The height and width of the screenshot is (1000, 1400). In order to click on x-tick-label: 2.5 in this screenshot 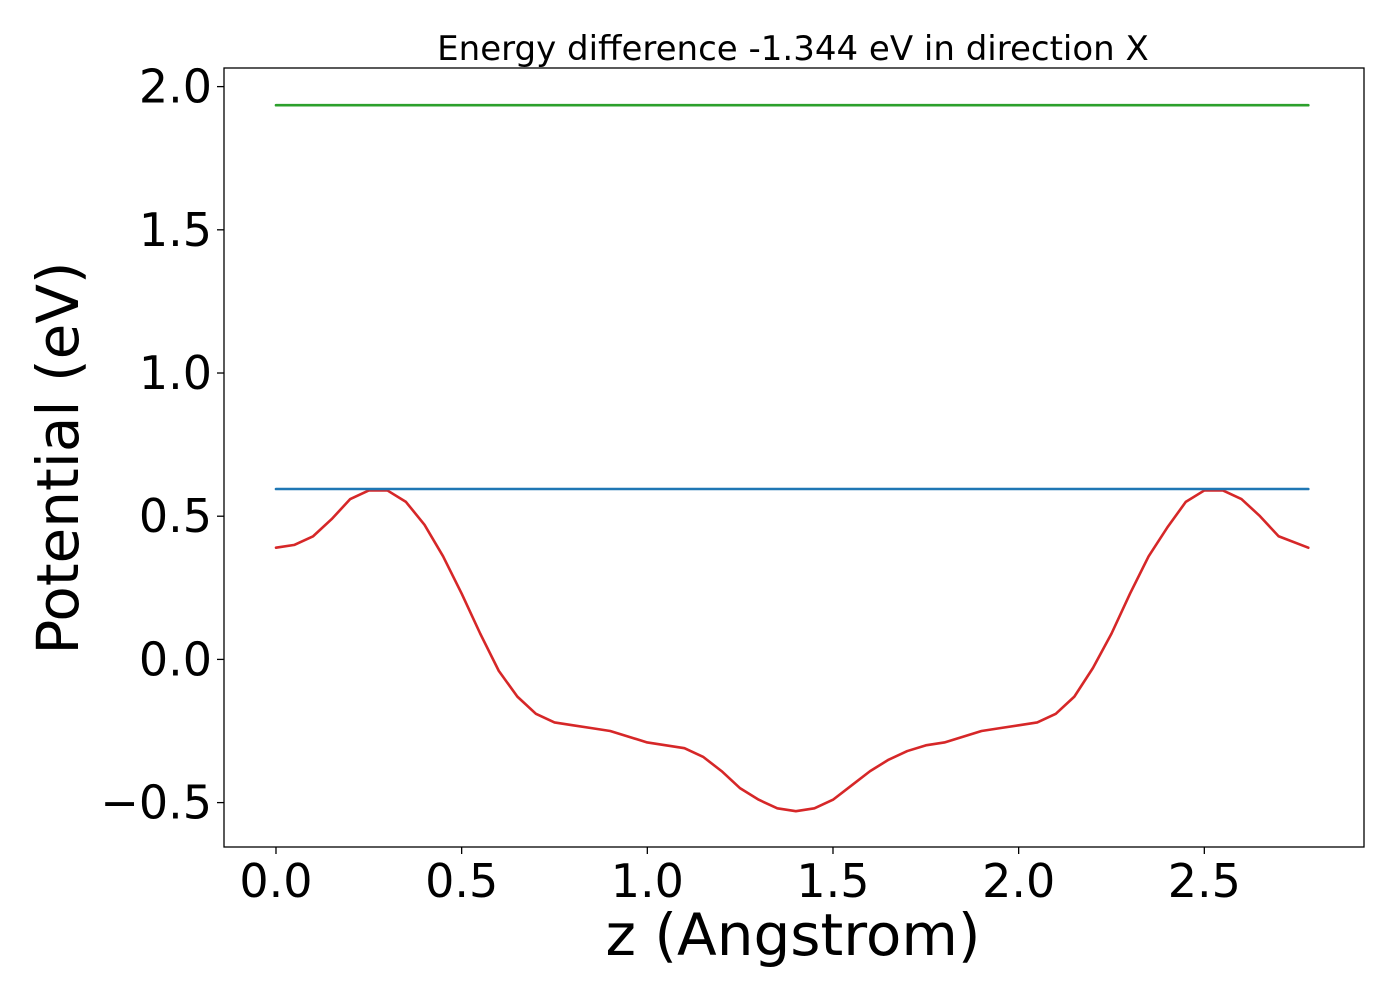, I will do `click(1204, 881)`.